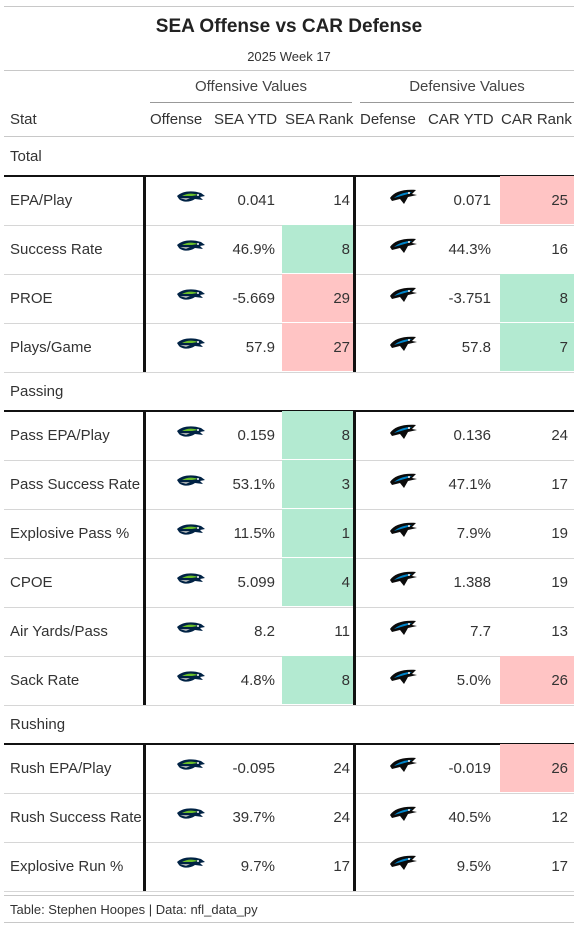 The height and width of the screenshot is (926, 578). I want to click on table-row: Success Rate 46.9% 8 44.3% 16, so click(289, 250).